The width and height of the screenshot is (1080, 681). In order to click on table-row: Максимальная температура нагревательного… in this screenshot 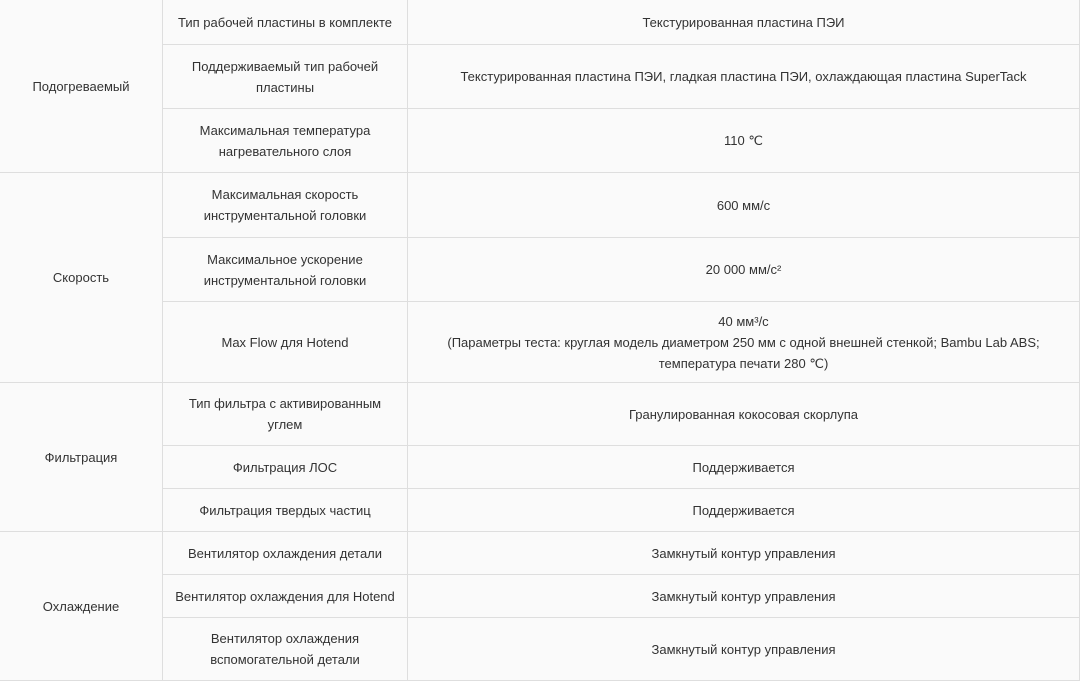, I will do `click(540, 140)`.